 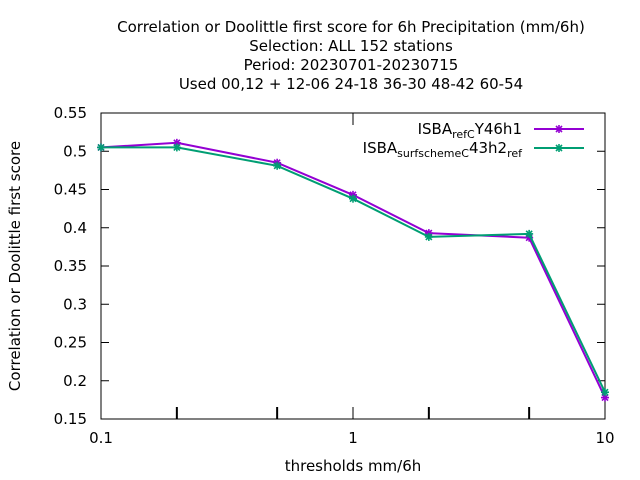 What do you see at coordinates (75, 304) in the screenshot?
I see `y-tick-label: 0.3` at bounding box center [75, 304].